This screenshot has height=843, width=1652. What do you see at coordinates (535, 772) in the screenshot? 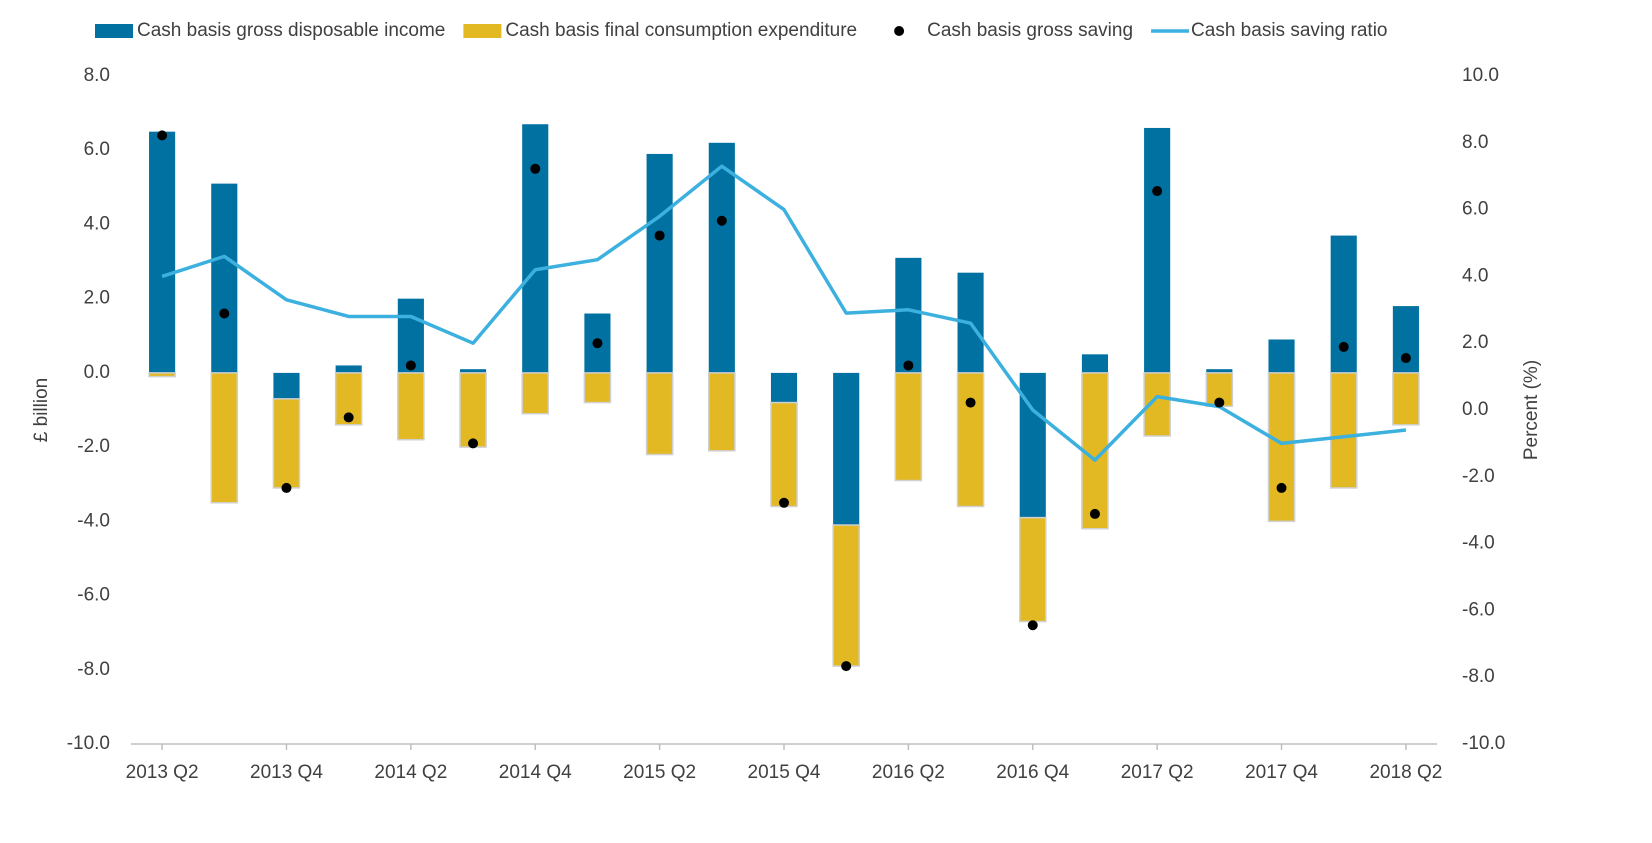
I see `x-tick-label: 2014 Q4` at bounding box center [535, 772].